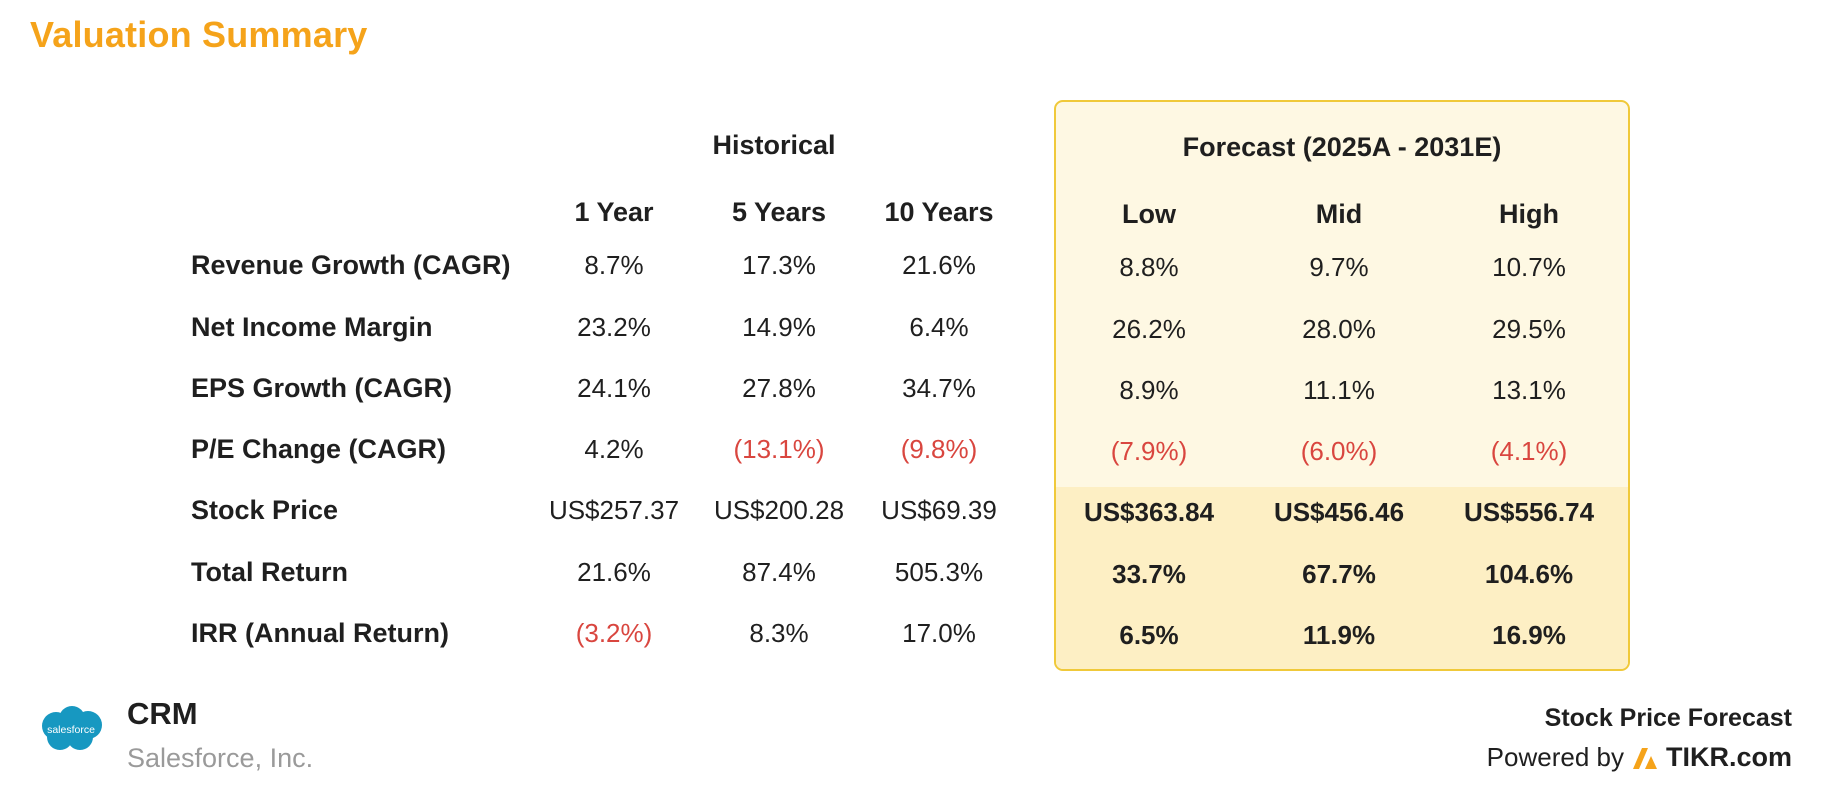 The height and width of the screenshot is (804, 1828). What do you see at coordinates (265, 510) in the screenshot?
I see `row-label: Stock Price` at bounding box center [265, 510].